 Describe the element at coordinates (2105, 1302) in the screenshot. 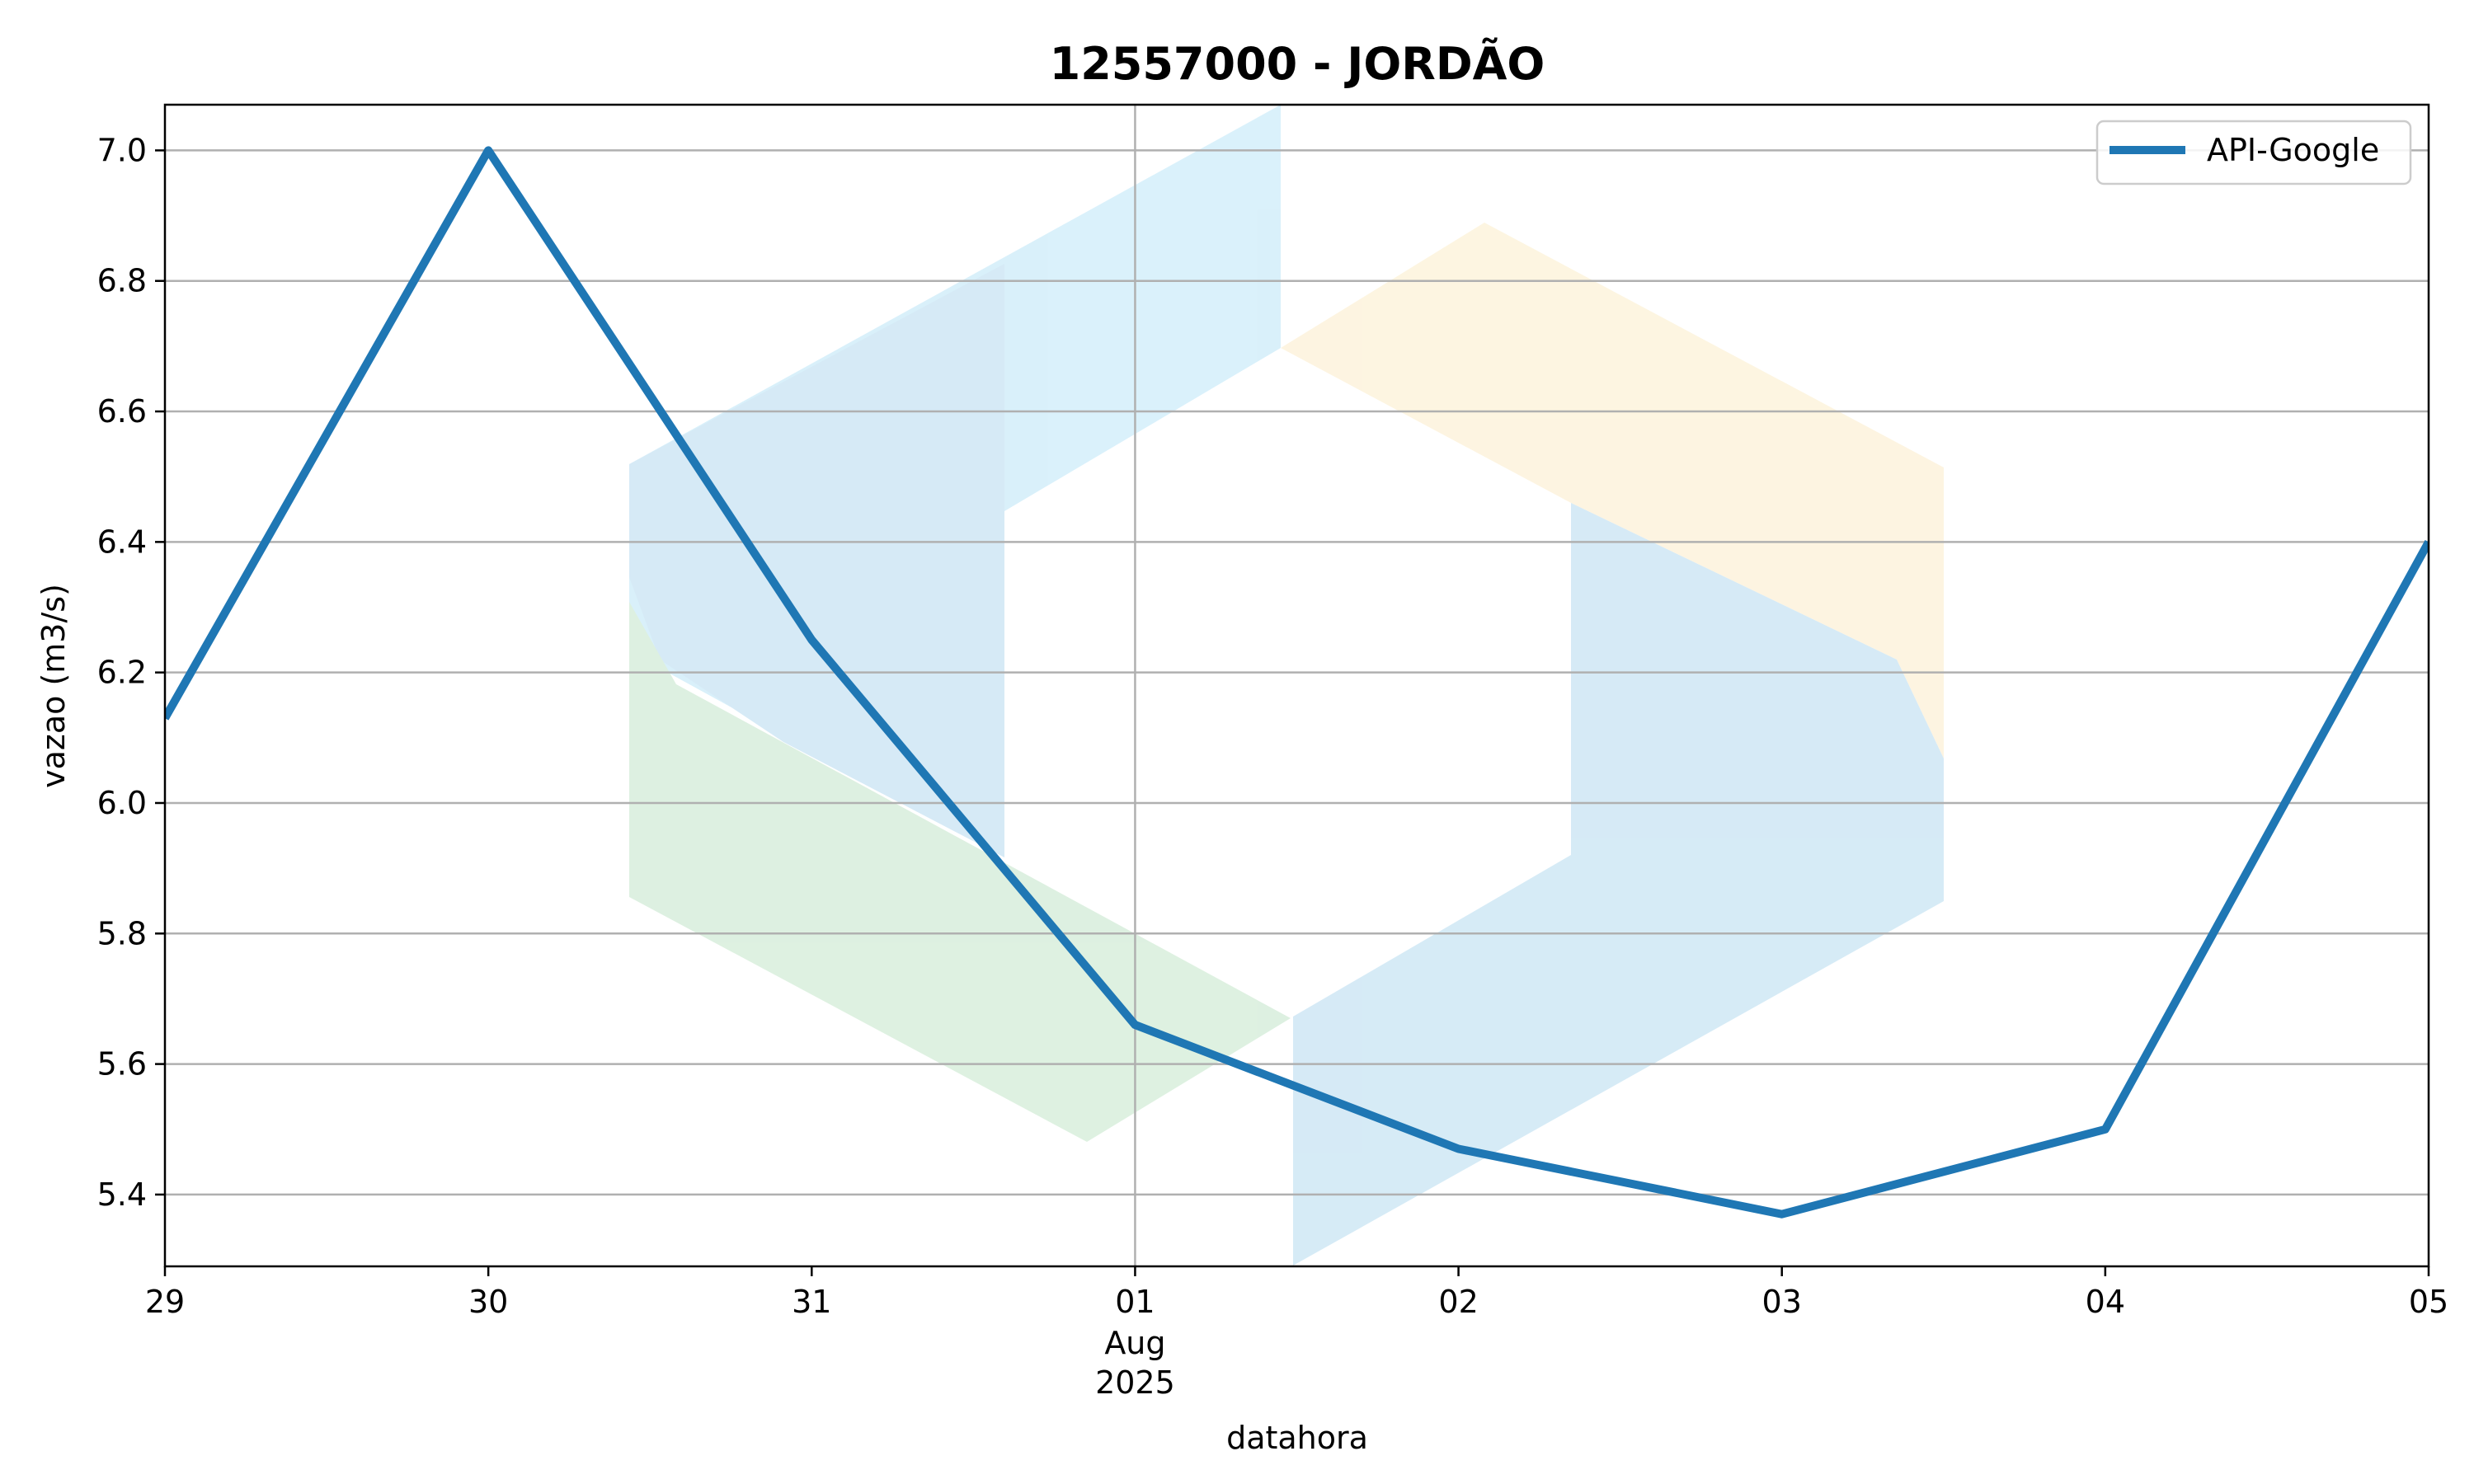

I see `x-tick-label: 04` at that location.